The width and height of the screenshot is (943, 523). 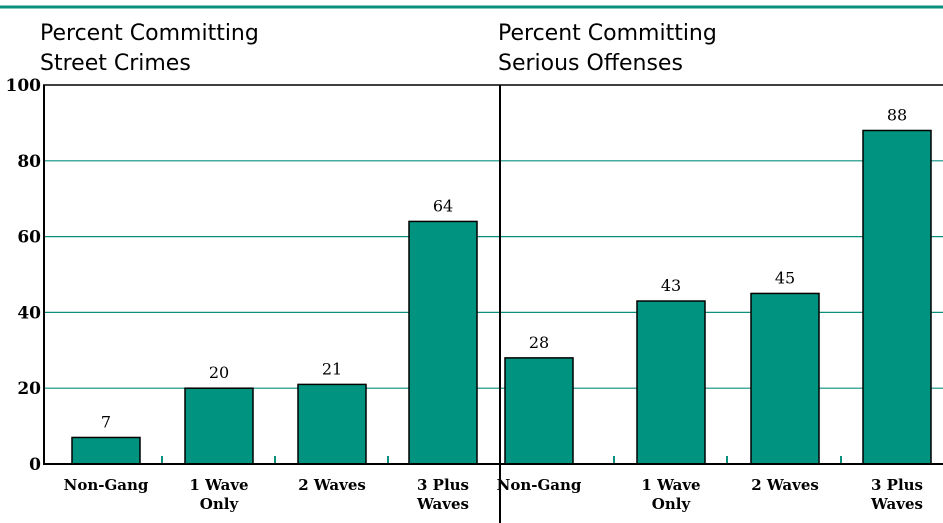 I want to click on data-label: 45, so click(x=785, y=277).